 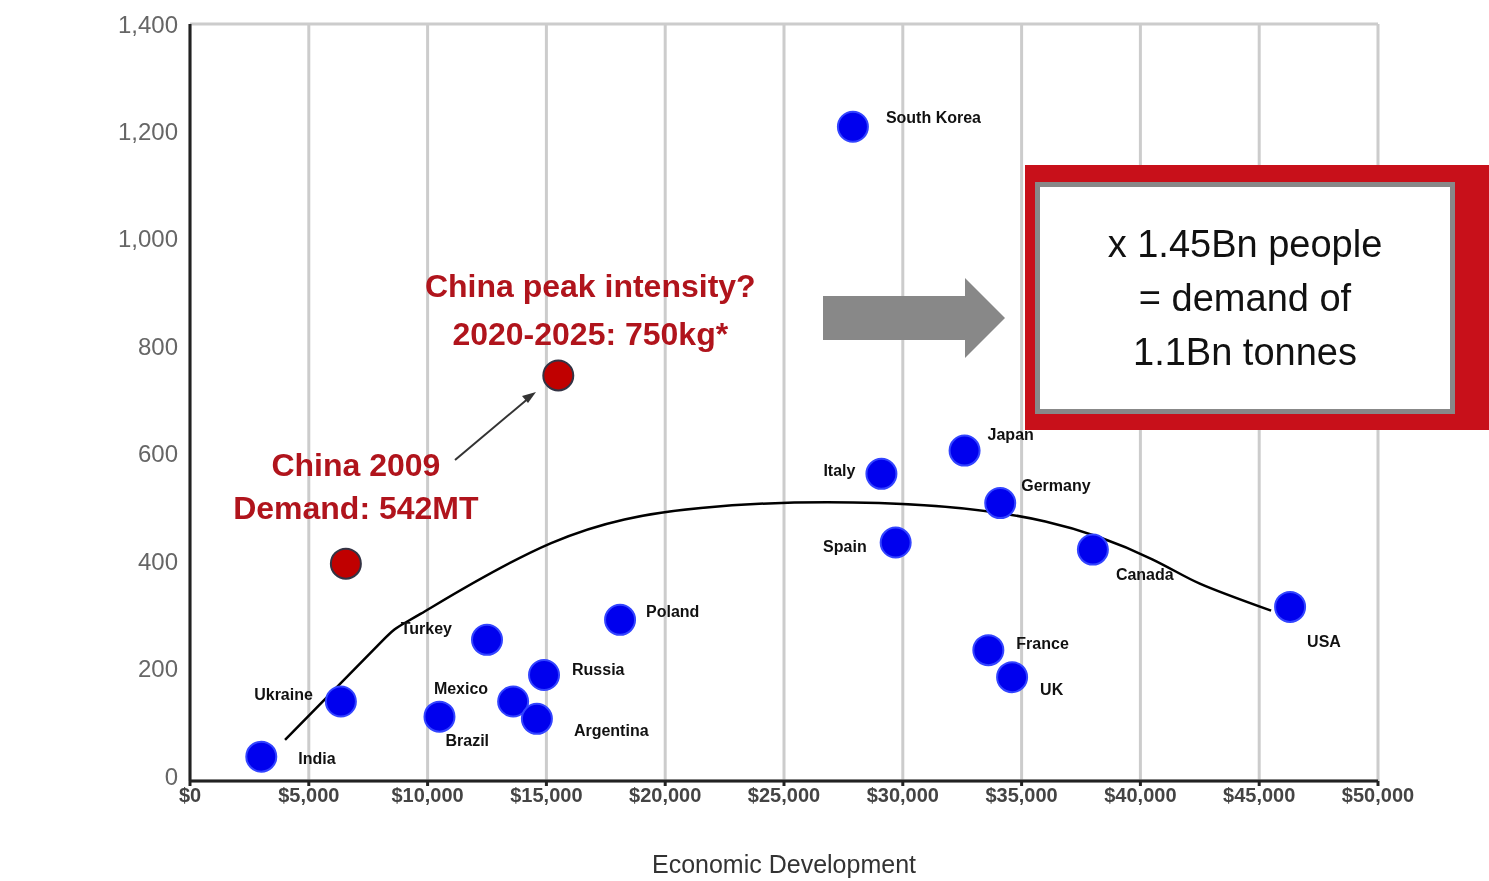 I want to click on annotation: China 2009 Demand: 542MT, so click(x=356, y=487).